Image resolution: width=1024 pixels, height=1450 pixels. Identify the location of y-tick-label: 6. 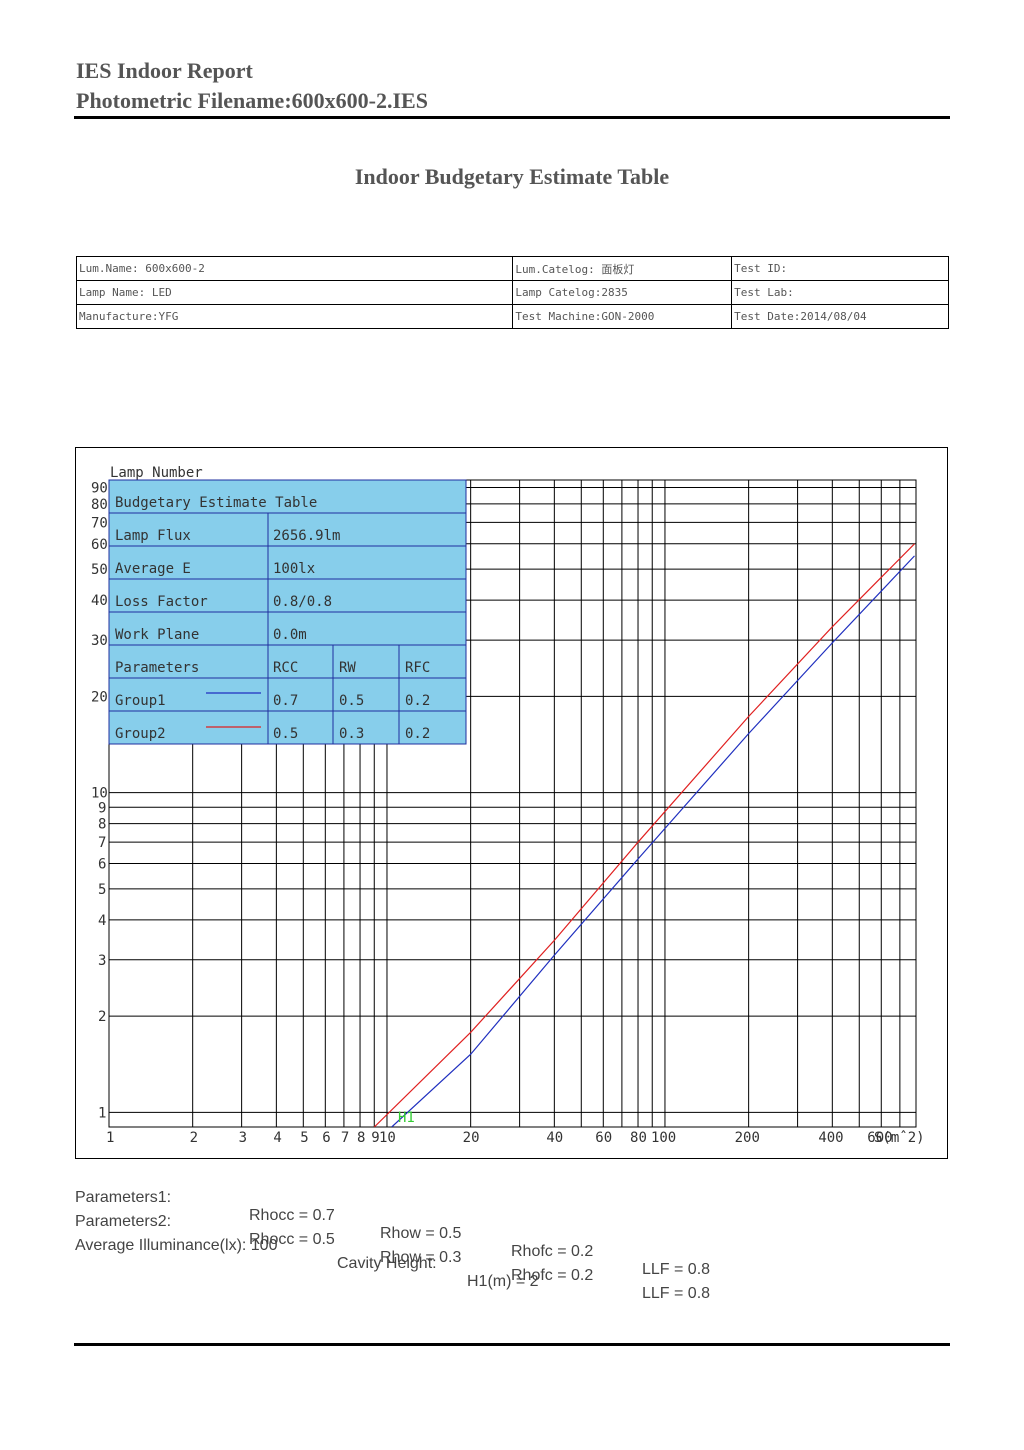
(102, 865).